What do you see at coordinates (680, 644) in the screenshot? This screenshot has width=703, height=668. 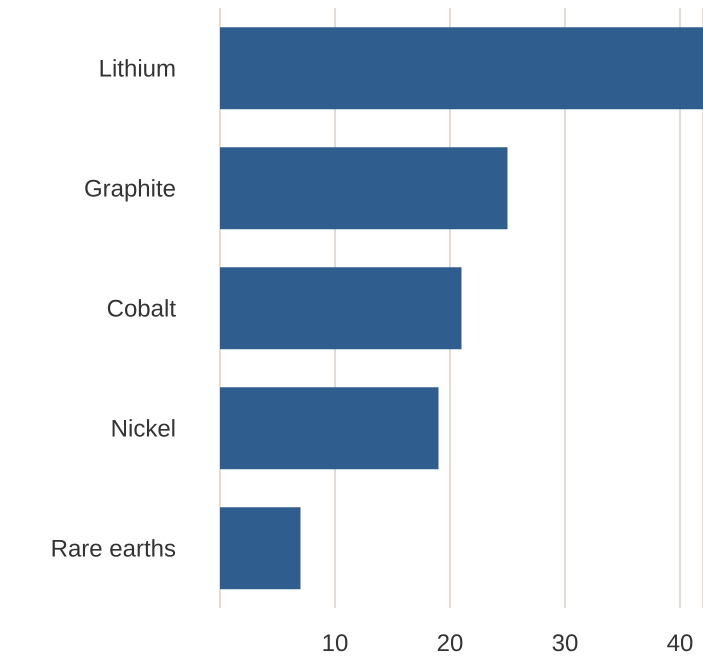 I see `x-tick-label: 40` at bounding box center [680, 644].